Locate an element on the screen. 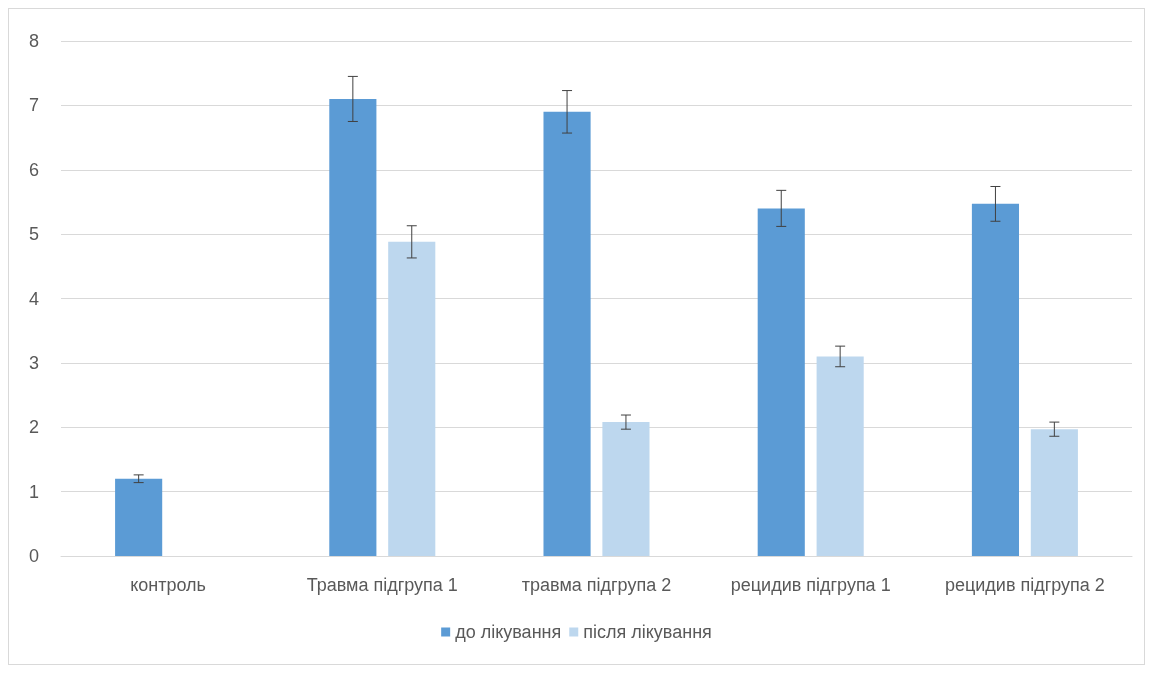  y-tick-label: 2 is located at coordinates (33, 427).